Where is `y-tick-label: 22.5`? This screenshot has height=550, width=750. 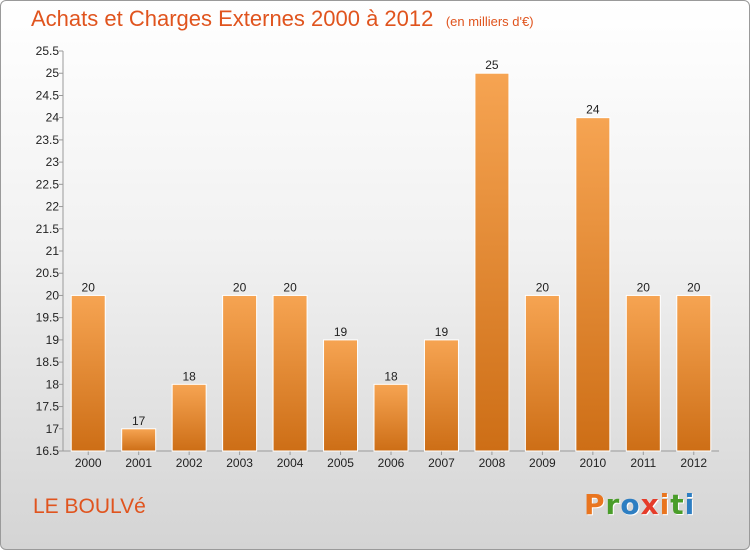 y-tick-label: 22.5 is located at coordinates (48, 184).